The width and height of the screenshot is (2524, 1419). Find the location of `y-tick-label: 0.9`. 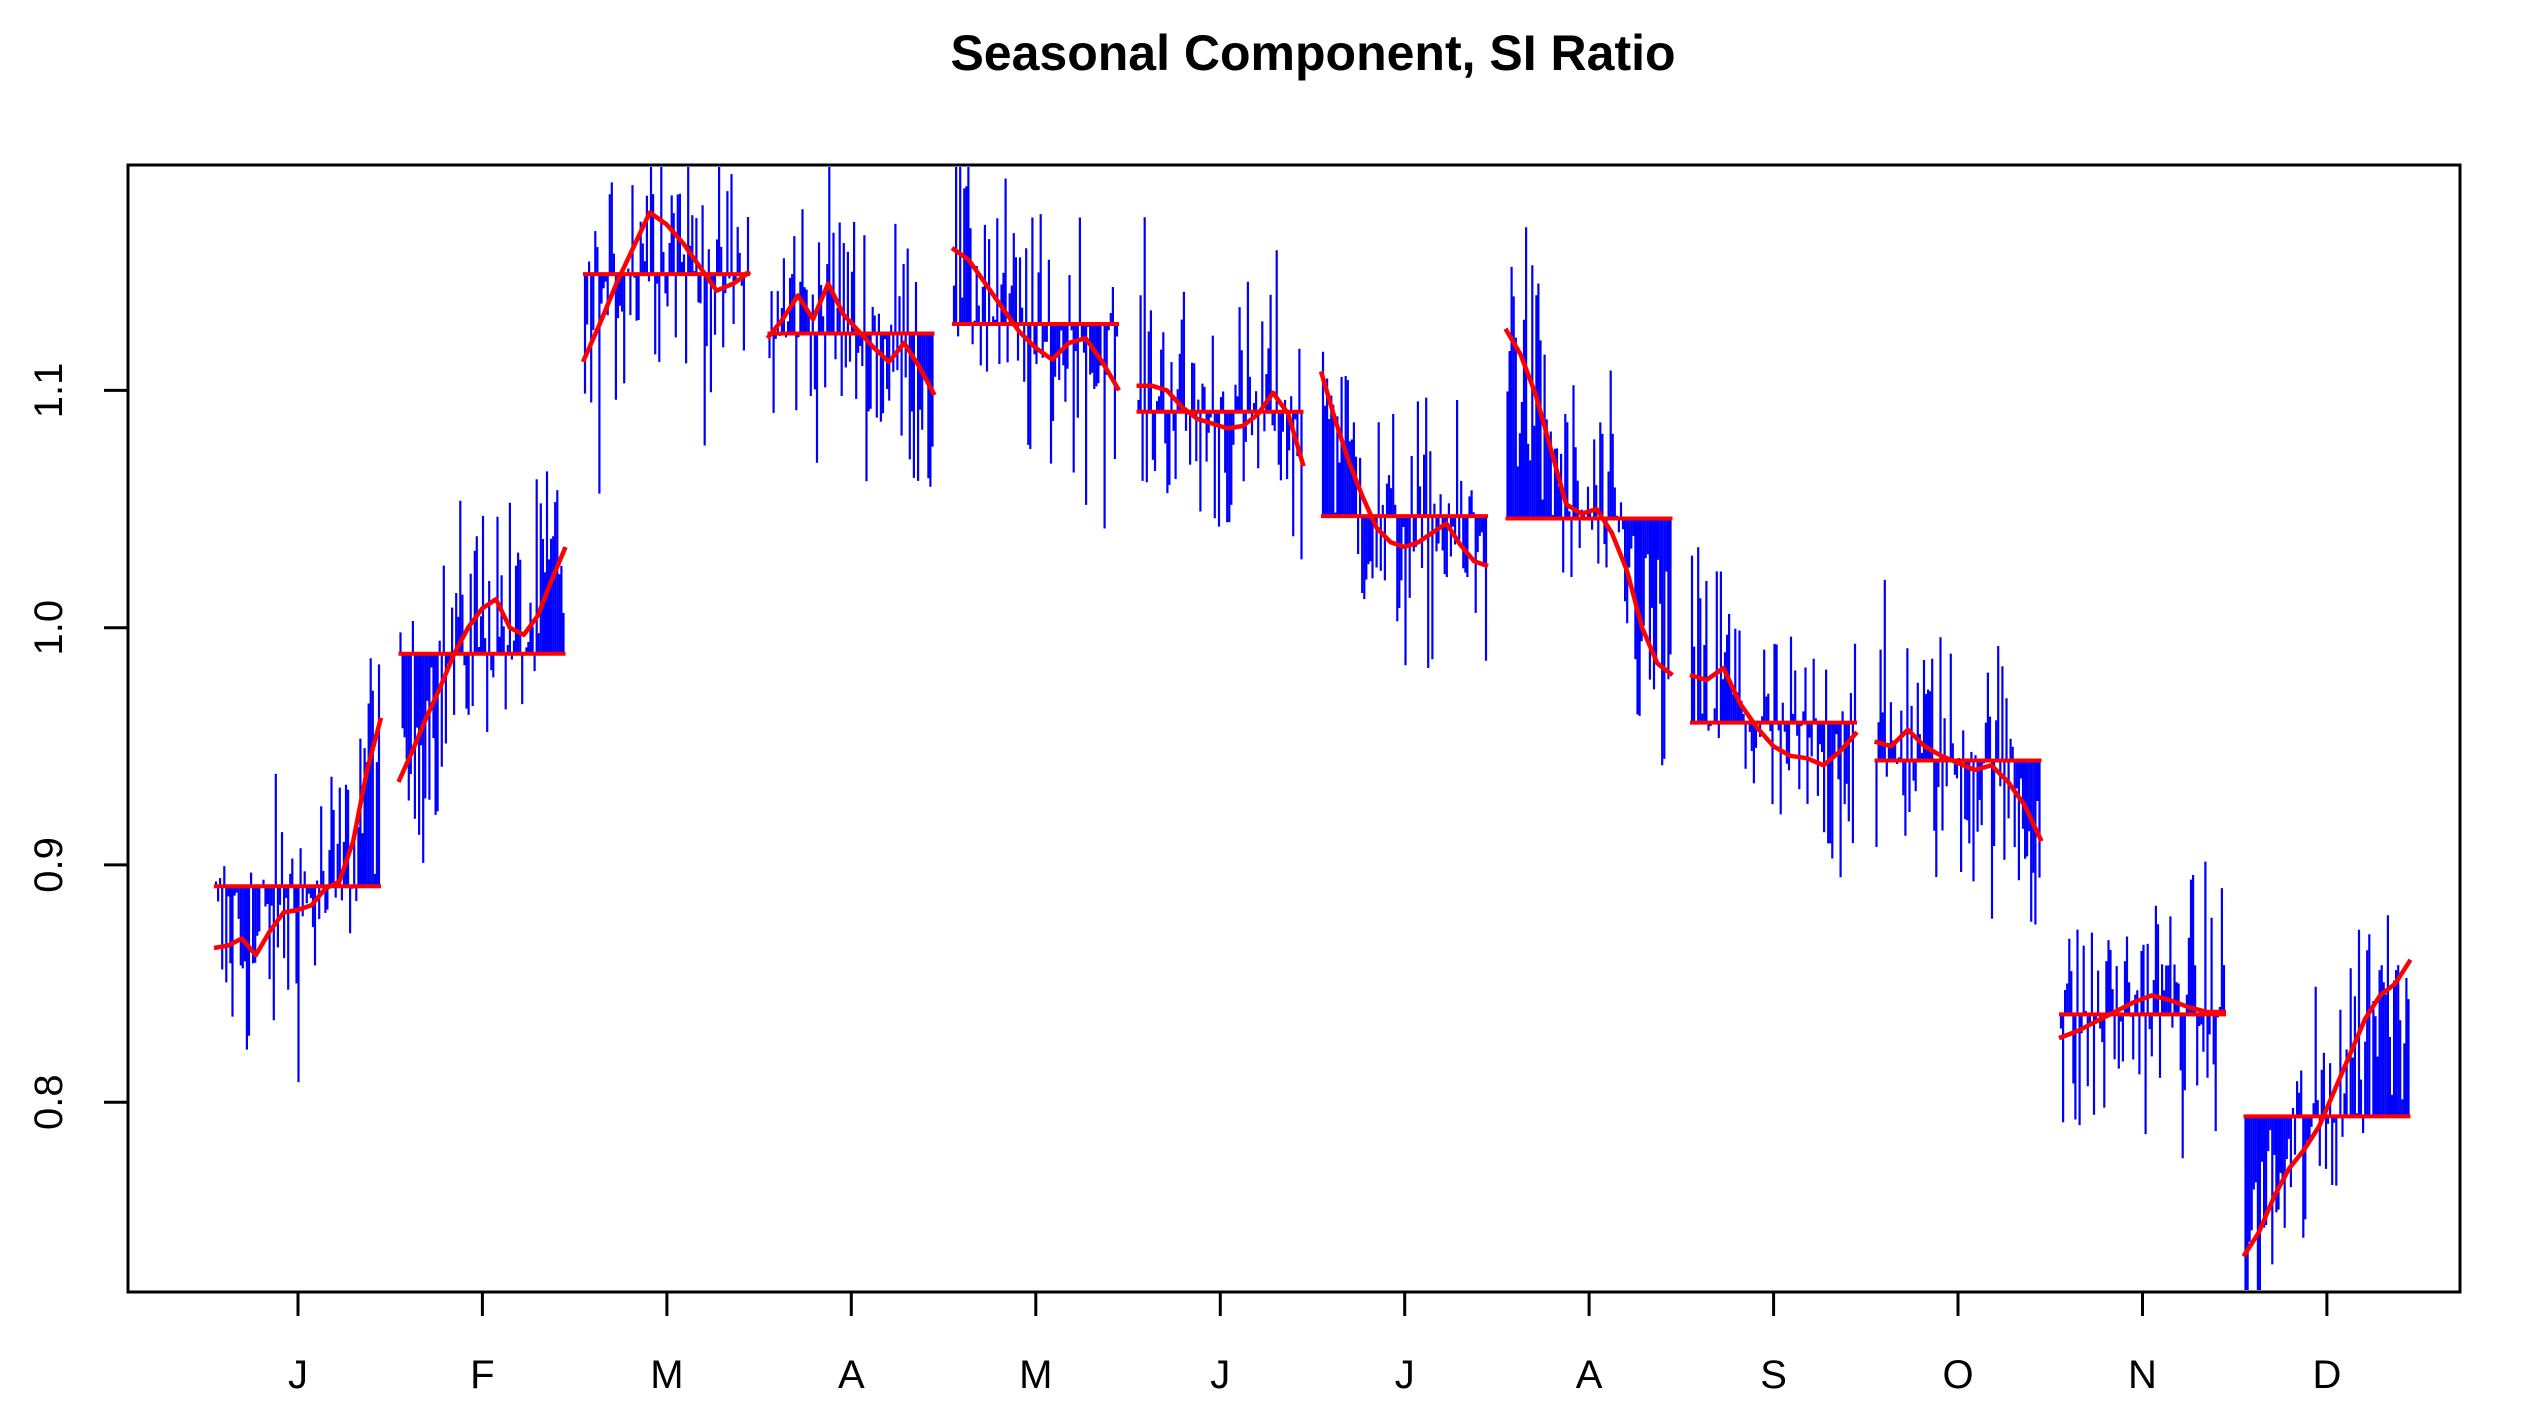

y-tick-label: 0.9 is located at coordinates (49, 865).